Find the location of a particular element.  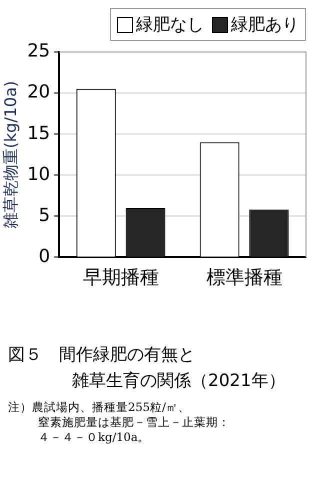

y-axis-title: 雑草乾物重(kg/10a) is located at coordinates (10, 154).